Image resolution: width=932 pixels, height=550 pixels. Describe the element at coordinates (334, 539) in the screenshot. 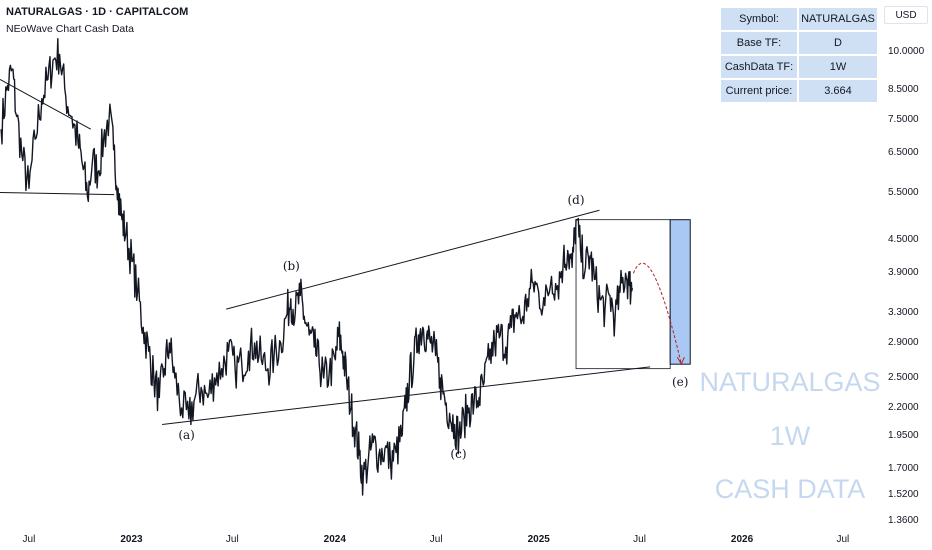

I see `time-tick-label: 2024` at that location.